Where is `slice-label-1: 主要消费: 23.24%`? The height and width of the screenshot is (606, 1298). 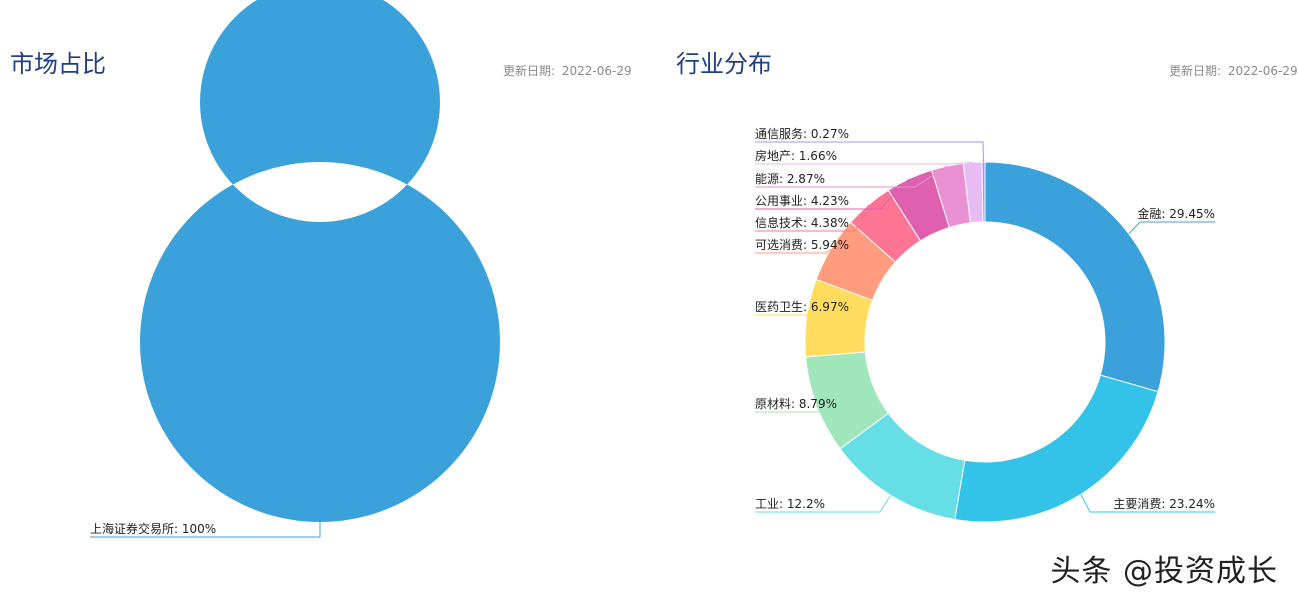 slice-label-1: 主要消费: 23.24% is located at coordinates (1164, 504).